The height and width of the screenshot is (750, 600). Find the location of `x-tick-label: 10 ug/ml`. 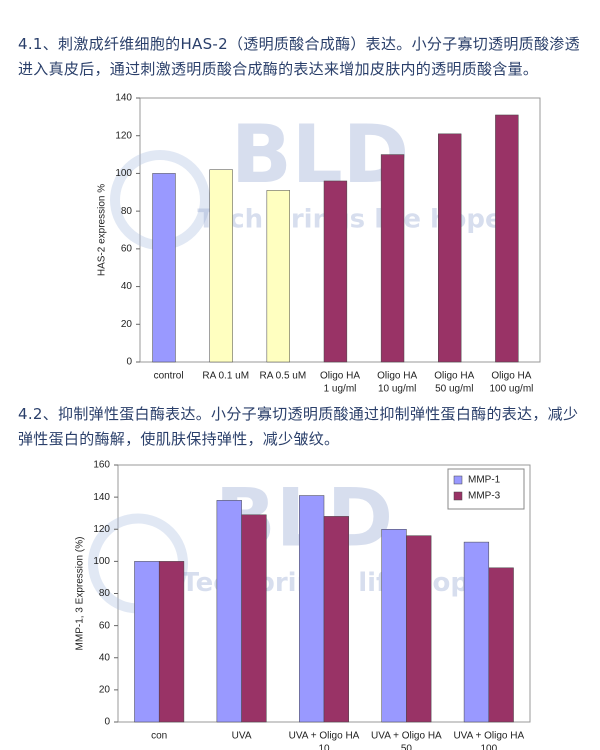

x-tick-label: 10 ug/ml is located at coordinates (397, 389).